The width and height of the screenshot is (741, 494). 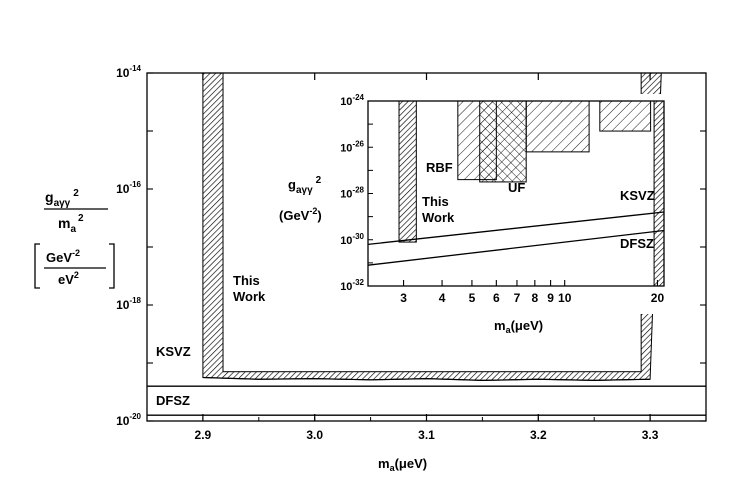 I want to click on inset-y-tick-label-2: 10-28, so click(x=352, y=193).